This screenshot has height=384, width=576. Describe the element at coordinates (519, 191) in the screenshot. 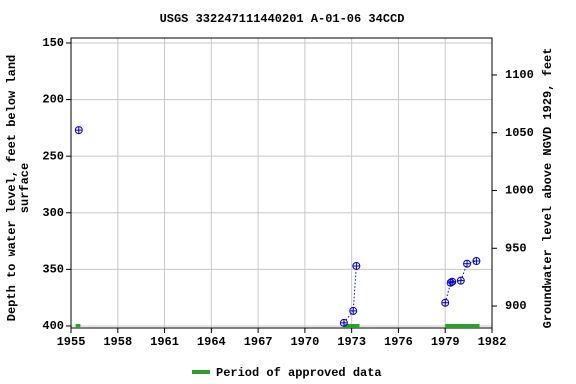

I see `y2-tick-label: 1000` at that location.